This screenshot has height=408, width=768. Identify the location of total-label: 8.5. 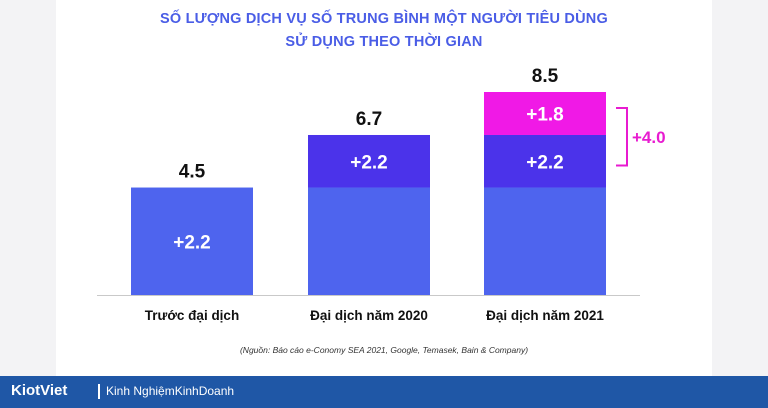
(545, 76).